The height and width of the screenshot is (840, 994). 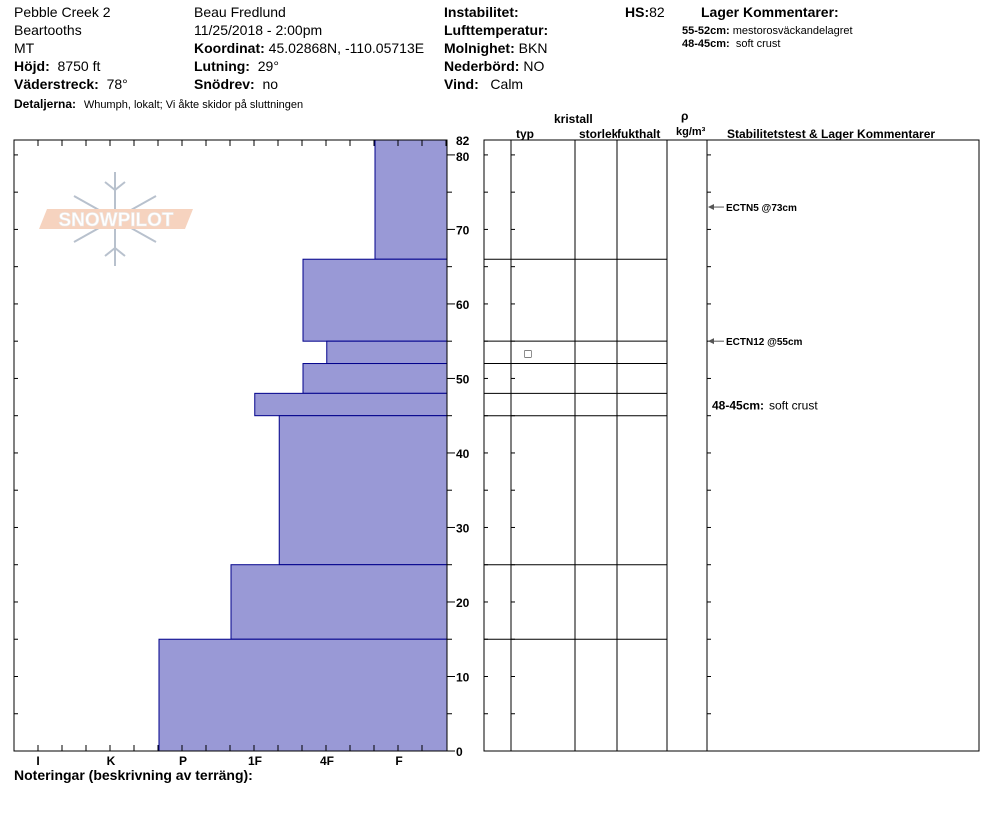 I want to click on depth-tick-label: 70, so click(x=463, y=230).